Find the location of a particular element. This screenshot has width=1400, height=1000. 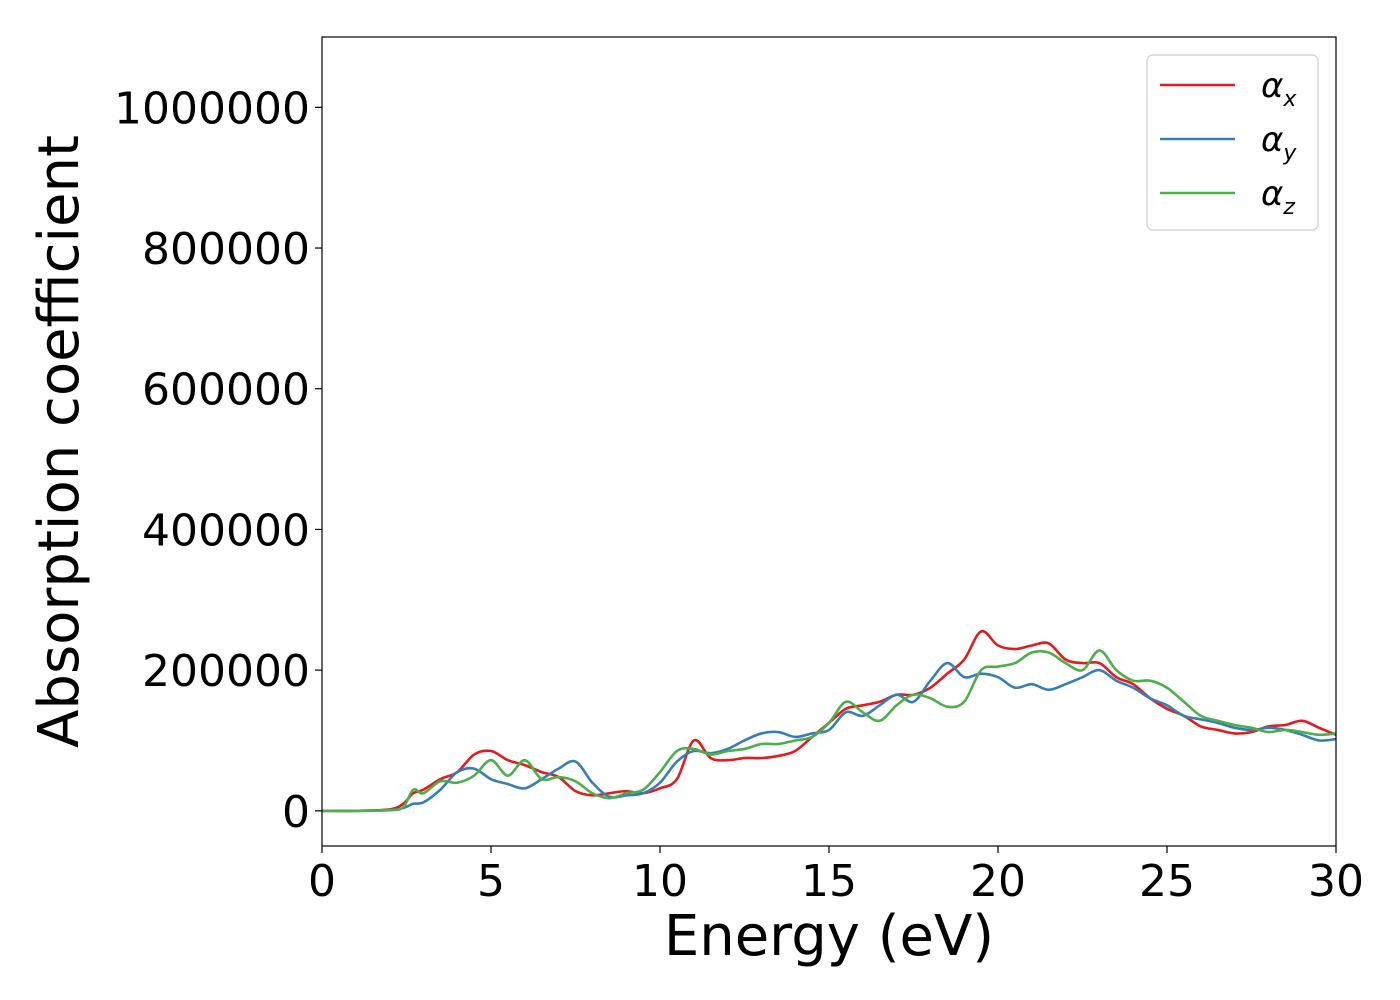

y-axis-label: Absorption coefficient is located at coordinates (59, 441).